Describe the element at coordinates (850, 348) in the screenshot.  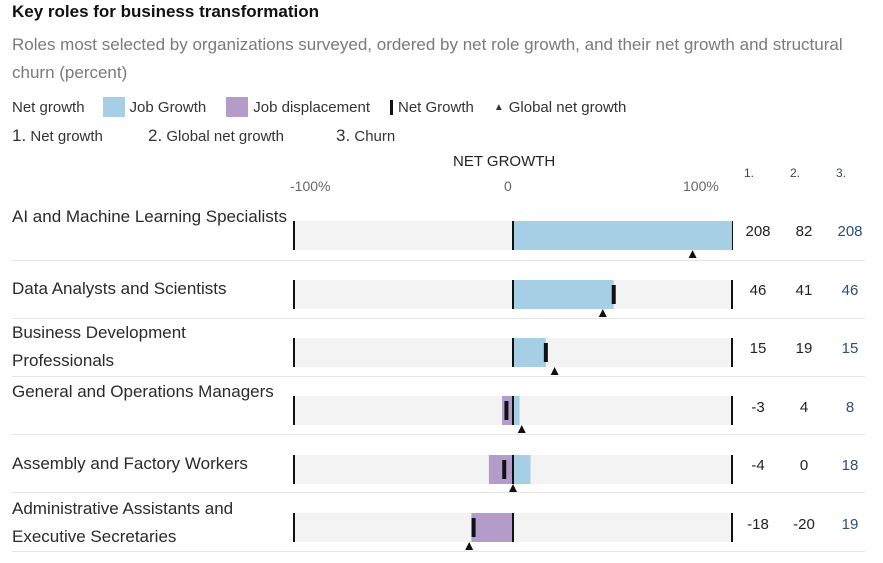
I see `churn-value: 15` at that location.